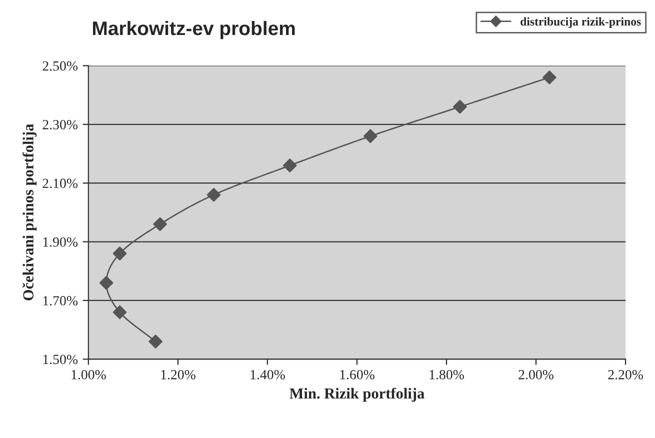 The width and height of the screenshot is (655, 438). Describe the element at coordinates (178, 375) in the screenshot. I see `x-tick-label: 1.20%` at that location.